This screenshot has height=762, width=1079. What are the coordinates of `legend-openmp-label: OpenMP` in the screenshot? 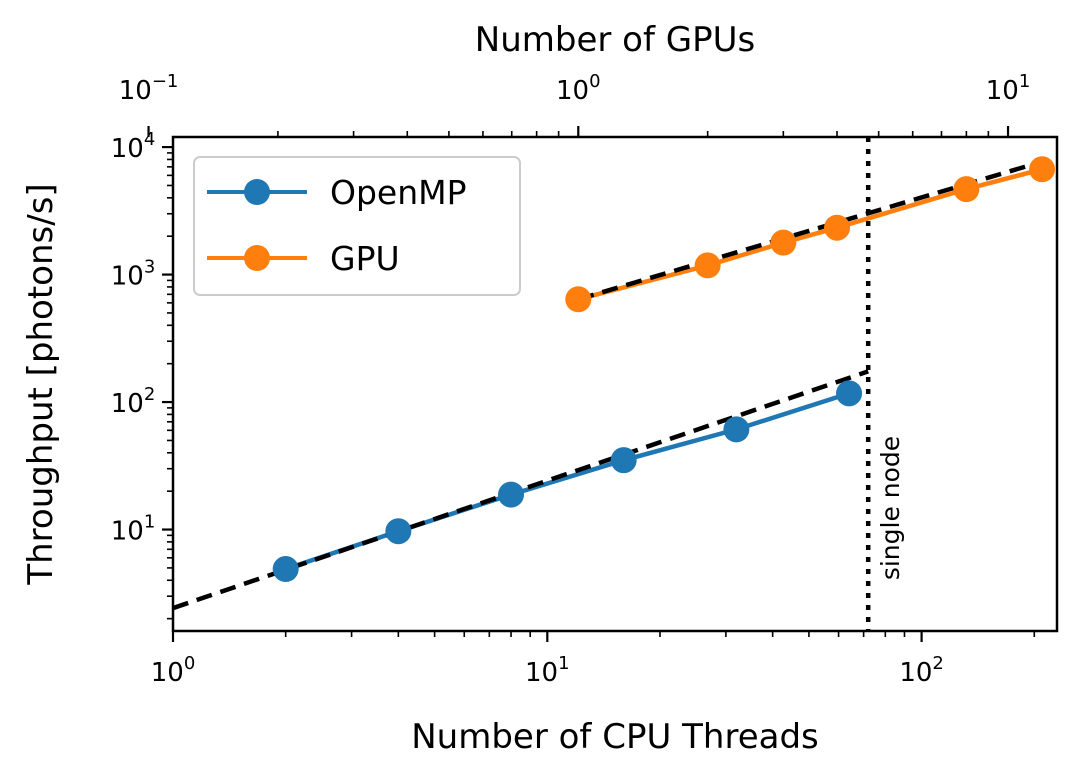 It's located at (398, 192).